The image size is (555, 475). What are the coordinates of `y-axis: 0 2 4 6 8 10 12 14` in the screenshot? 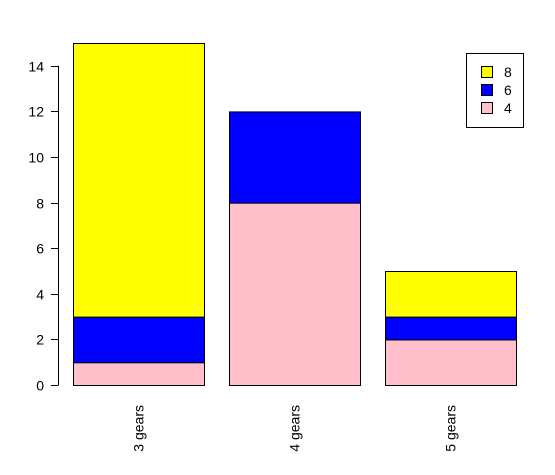 It's located at (43, 226).